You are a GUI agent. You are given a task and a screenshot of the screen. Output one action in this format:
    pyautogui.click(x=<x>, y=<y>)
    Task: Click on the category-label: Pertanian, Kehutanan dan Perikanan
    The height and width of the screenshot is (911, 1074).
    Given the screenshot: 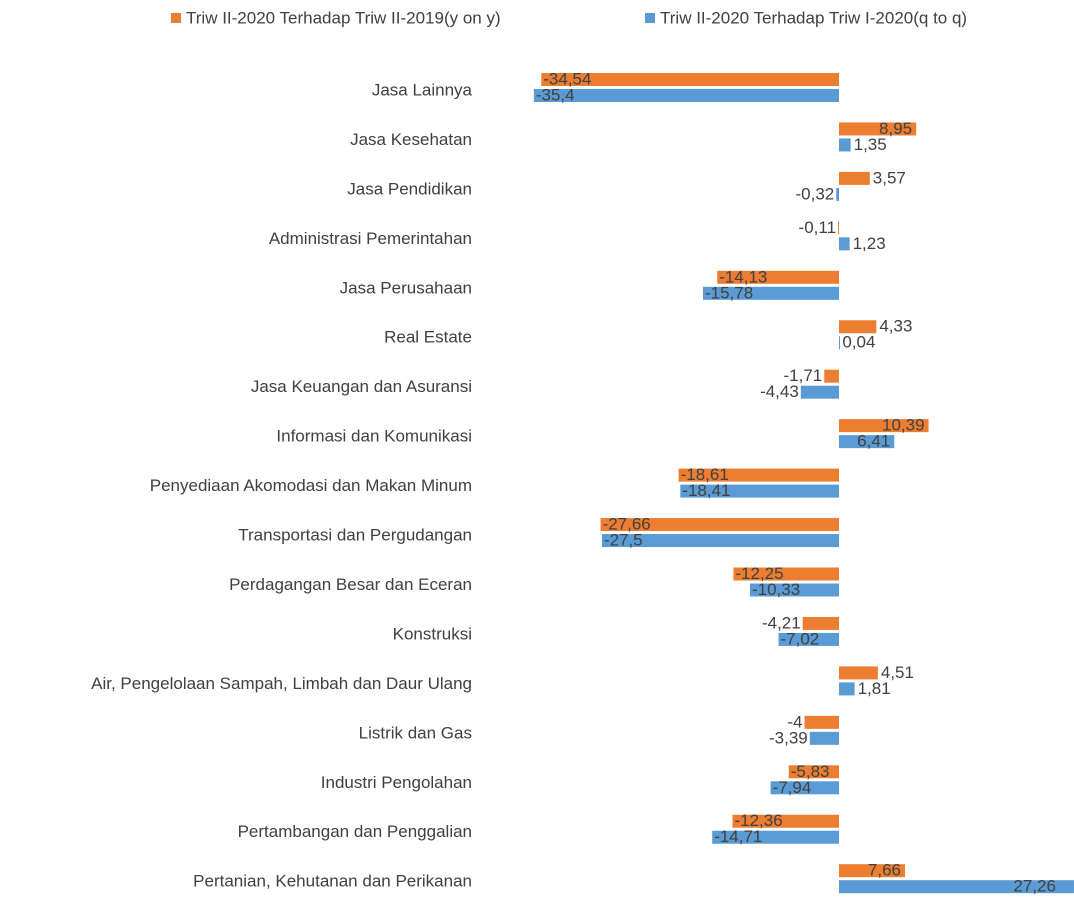 What is the action you would take?
    pyautogui.click(x=332, y=881)
    